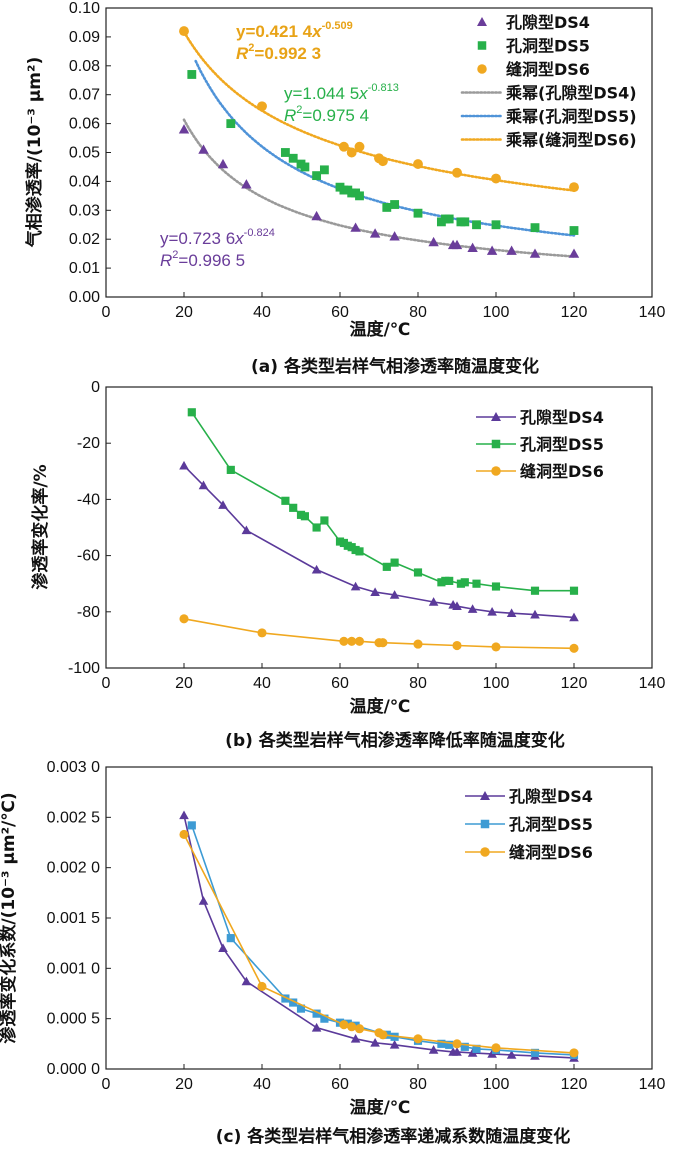  I want to click on legend-label: 乘幂(孔洞型DS5), so click(571, 116).